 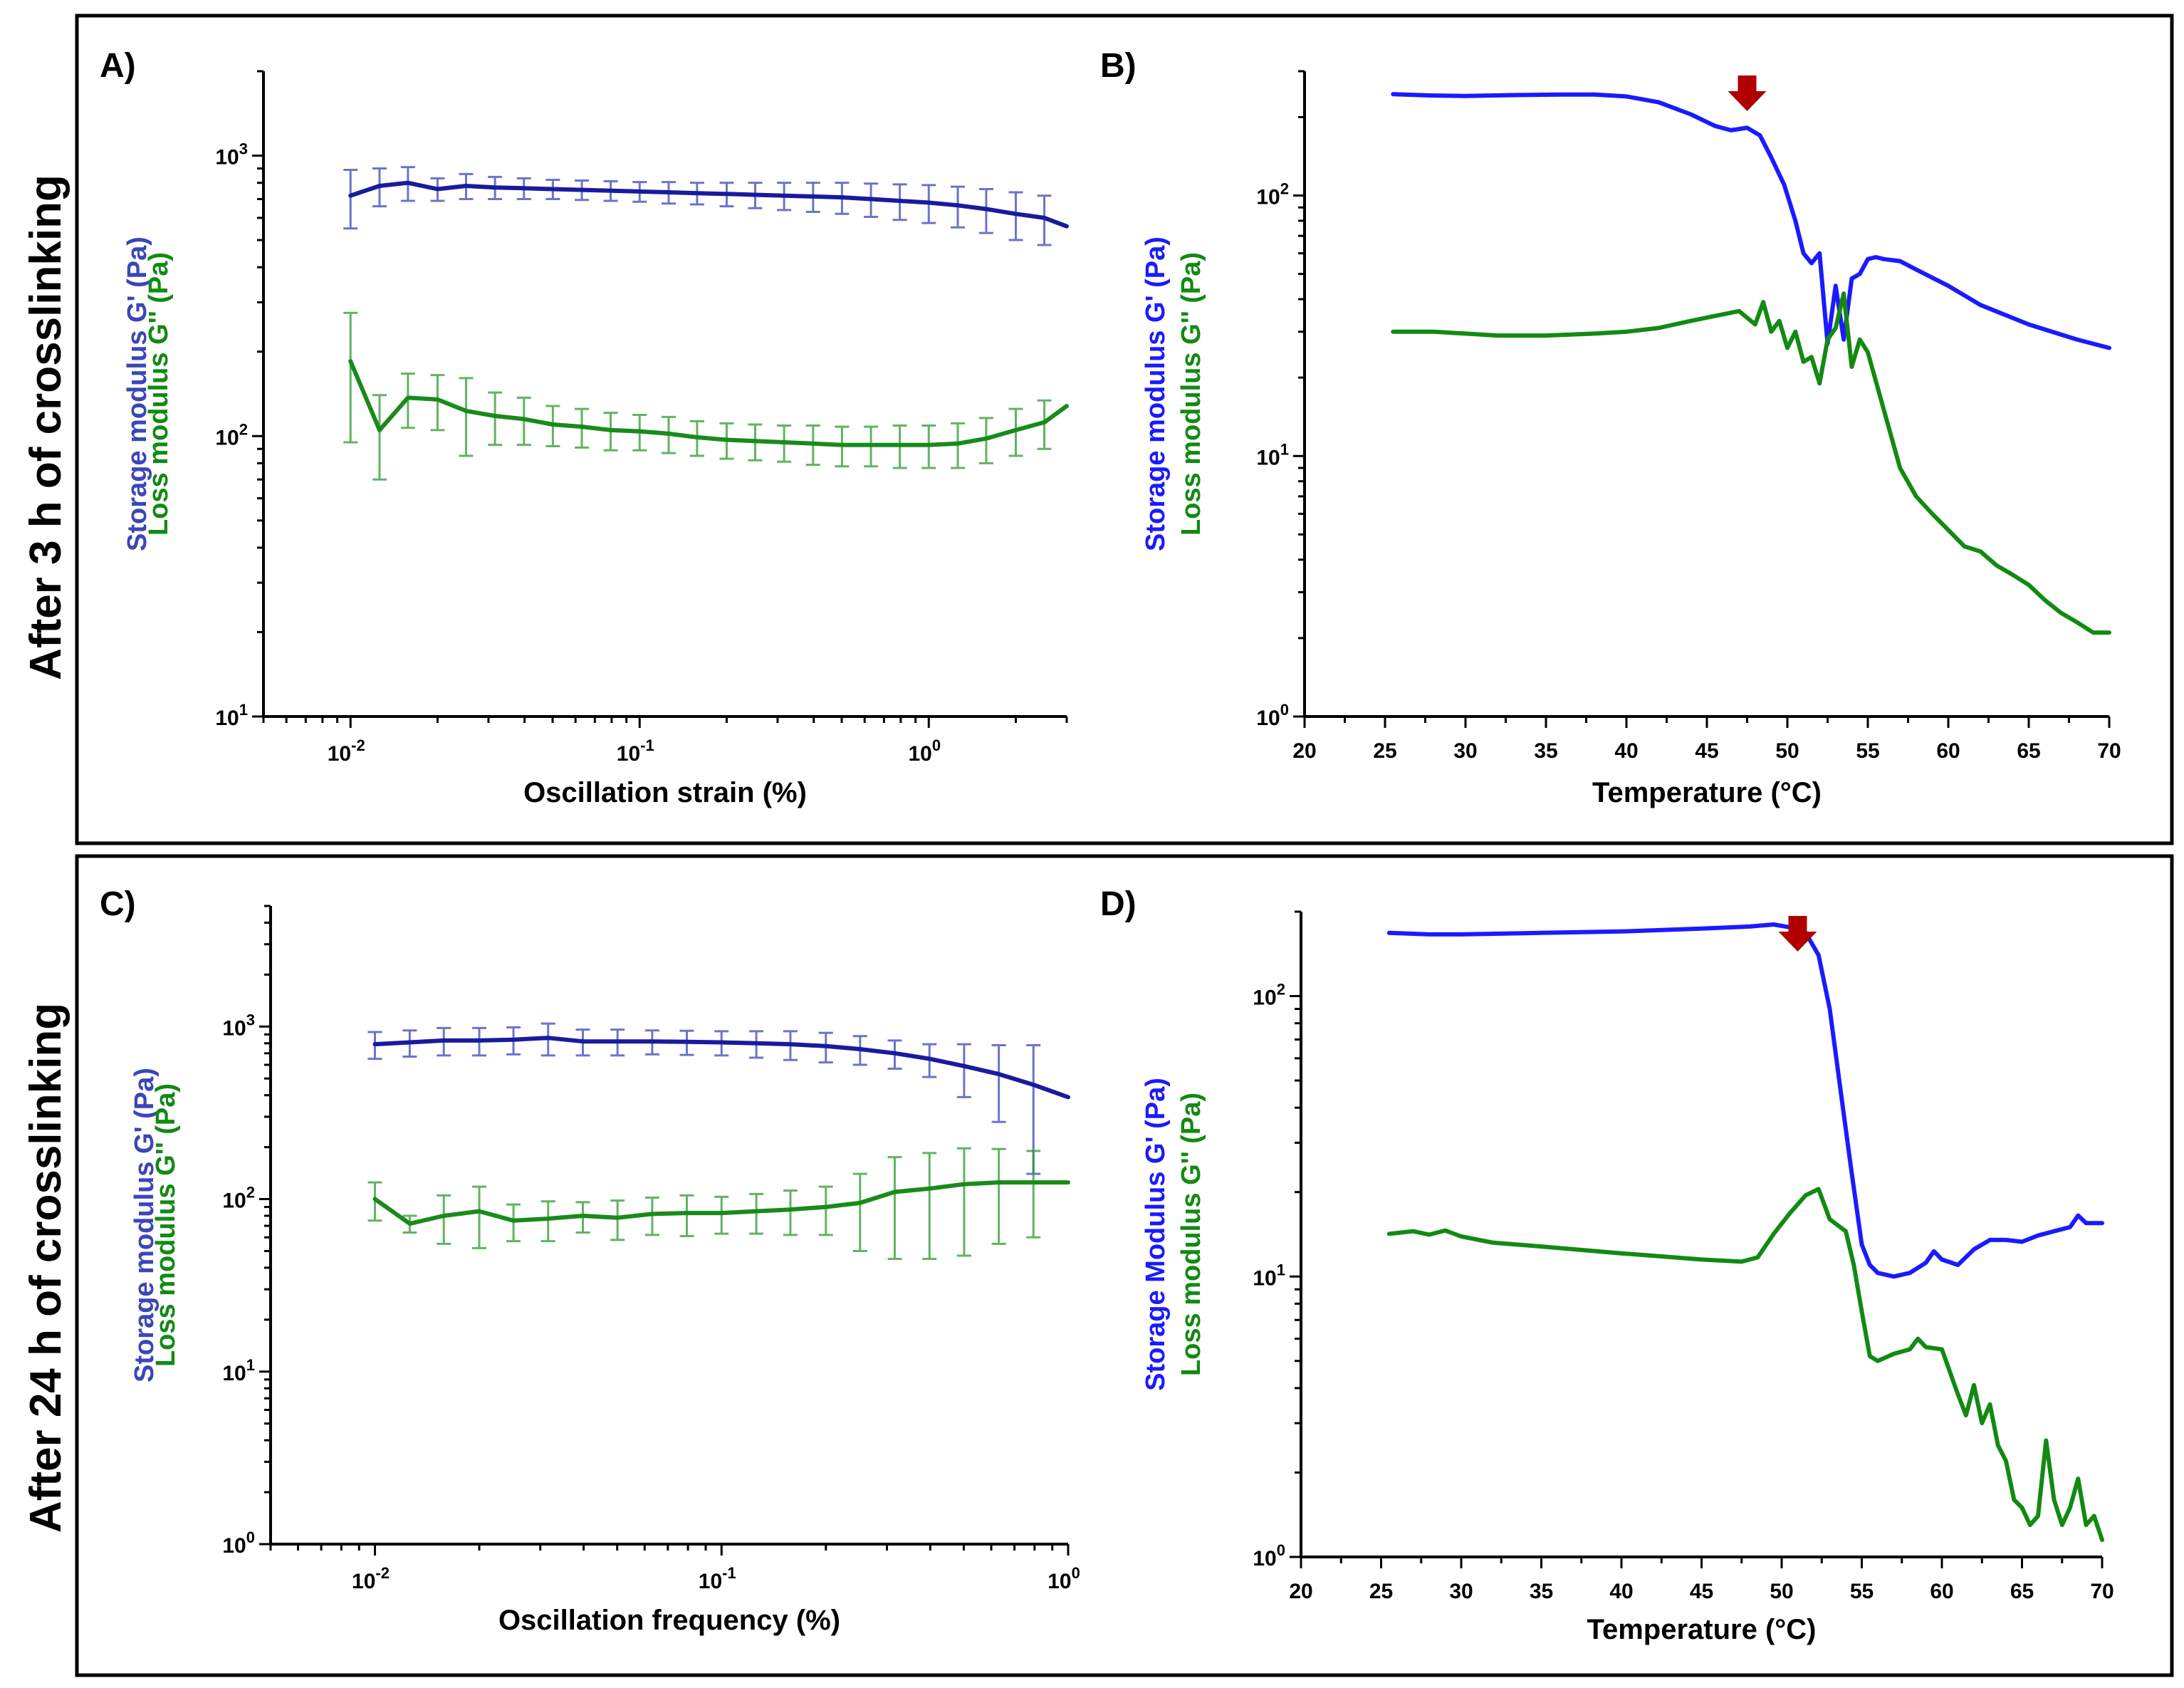 I want to click on x-axis-label: Oscillation strain (%), so click(x=665, y=792).